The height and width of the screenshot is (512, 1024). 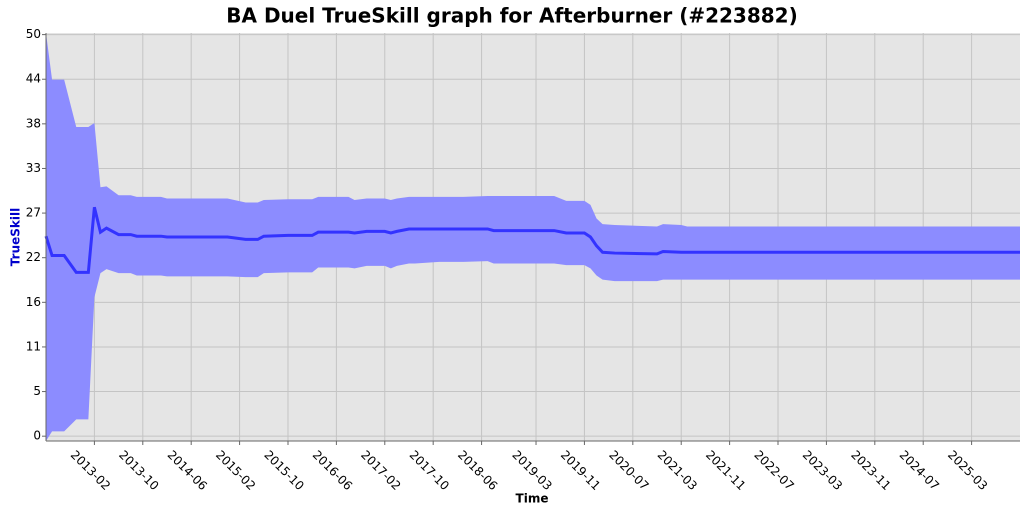 I want to click on x-tick-label: 2019-03, so click(x=531, y=470).